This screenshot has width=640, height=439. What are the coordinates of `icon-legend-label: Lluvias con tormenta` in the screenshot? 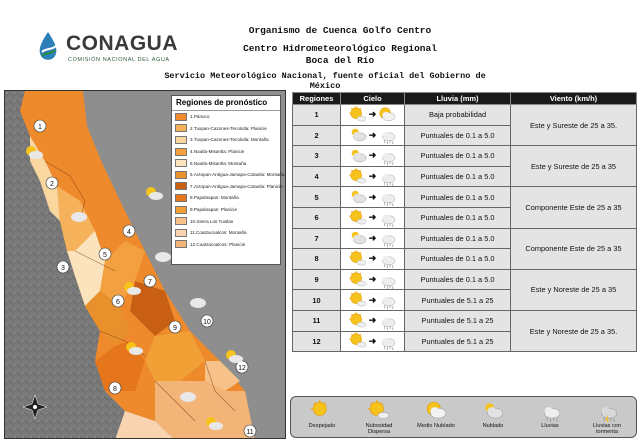 It's located at (607, 429).